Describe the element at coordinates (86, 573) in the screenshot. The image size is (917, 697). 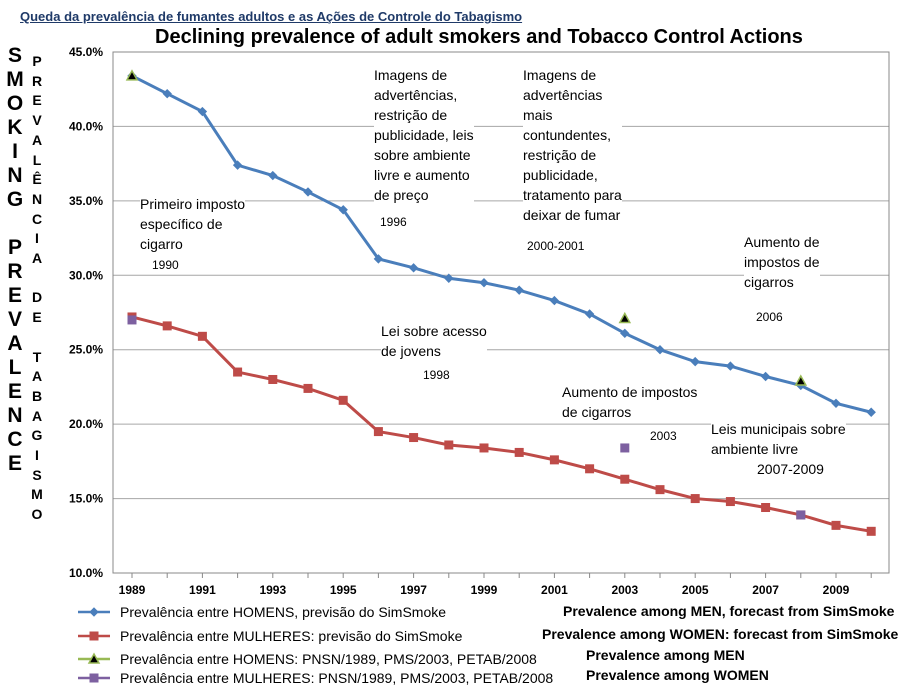
I see `y-tick-label: 10.0%` at that location.